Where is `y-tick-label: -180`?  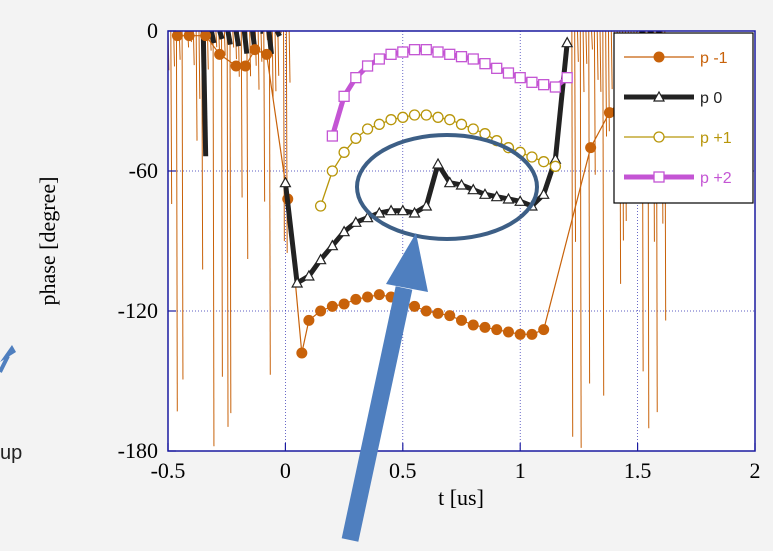
y-tick-label: -180 is located at coordinates (138, 450).